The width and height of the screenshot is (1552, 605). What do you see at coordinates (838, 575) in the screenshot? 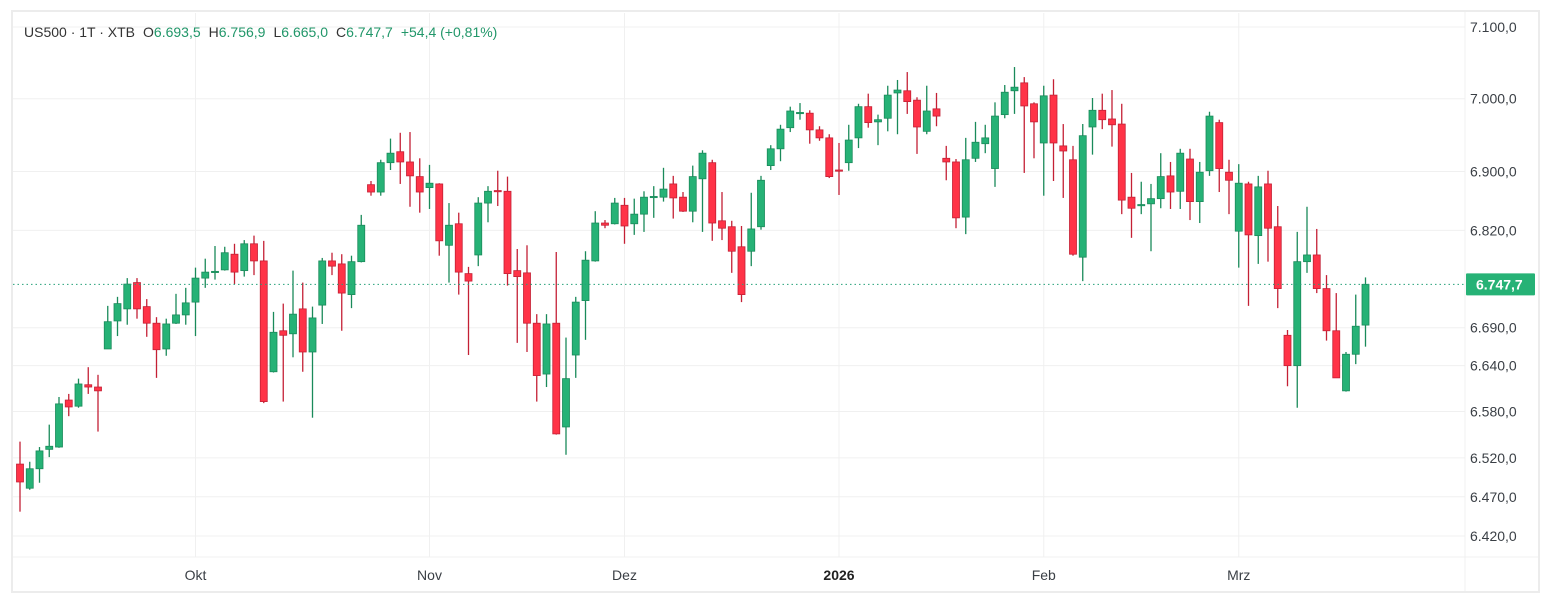
I see `x-tick-label: 2026` at bounding box center [838, 575].